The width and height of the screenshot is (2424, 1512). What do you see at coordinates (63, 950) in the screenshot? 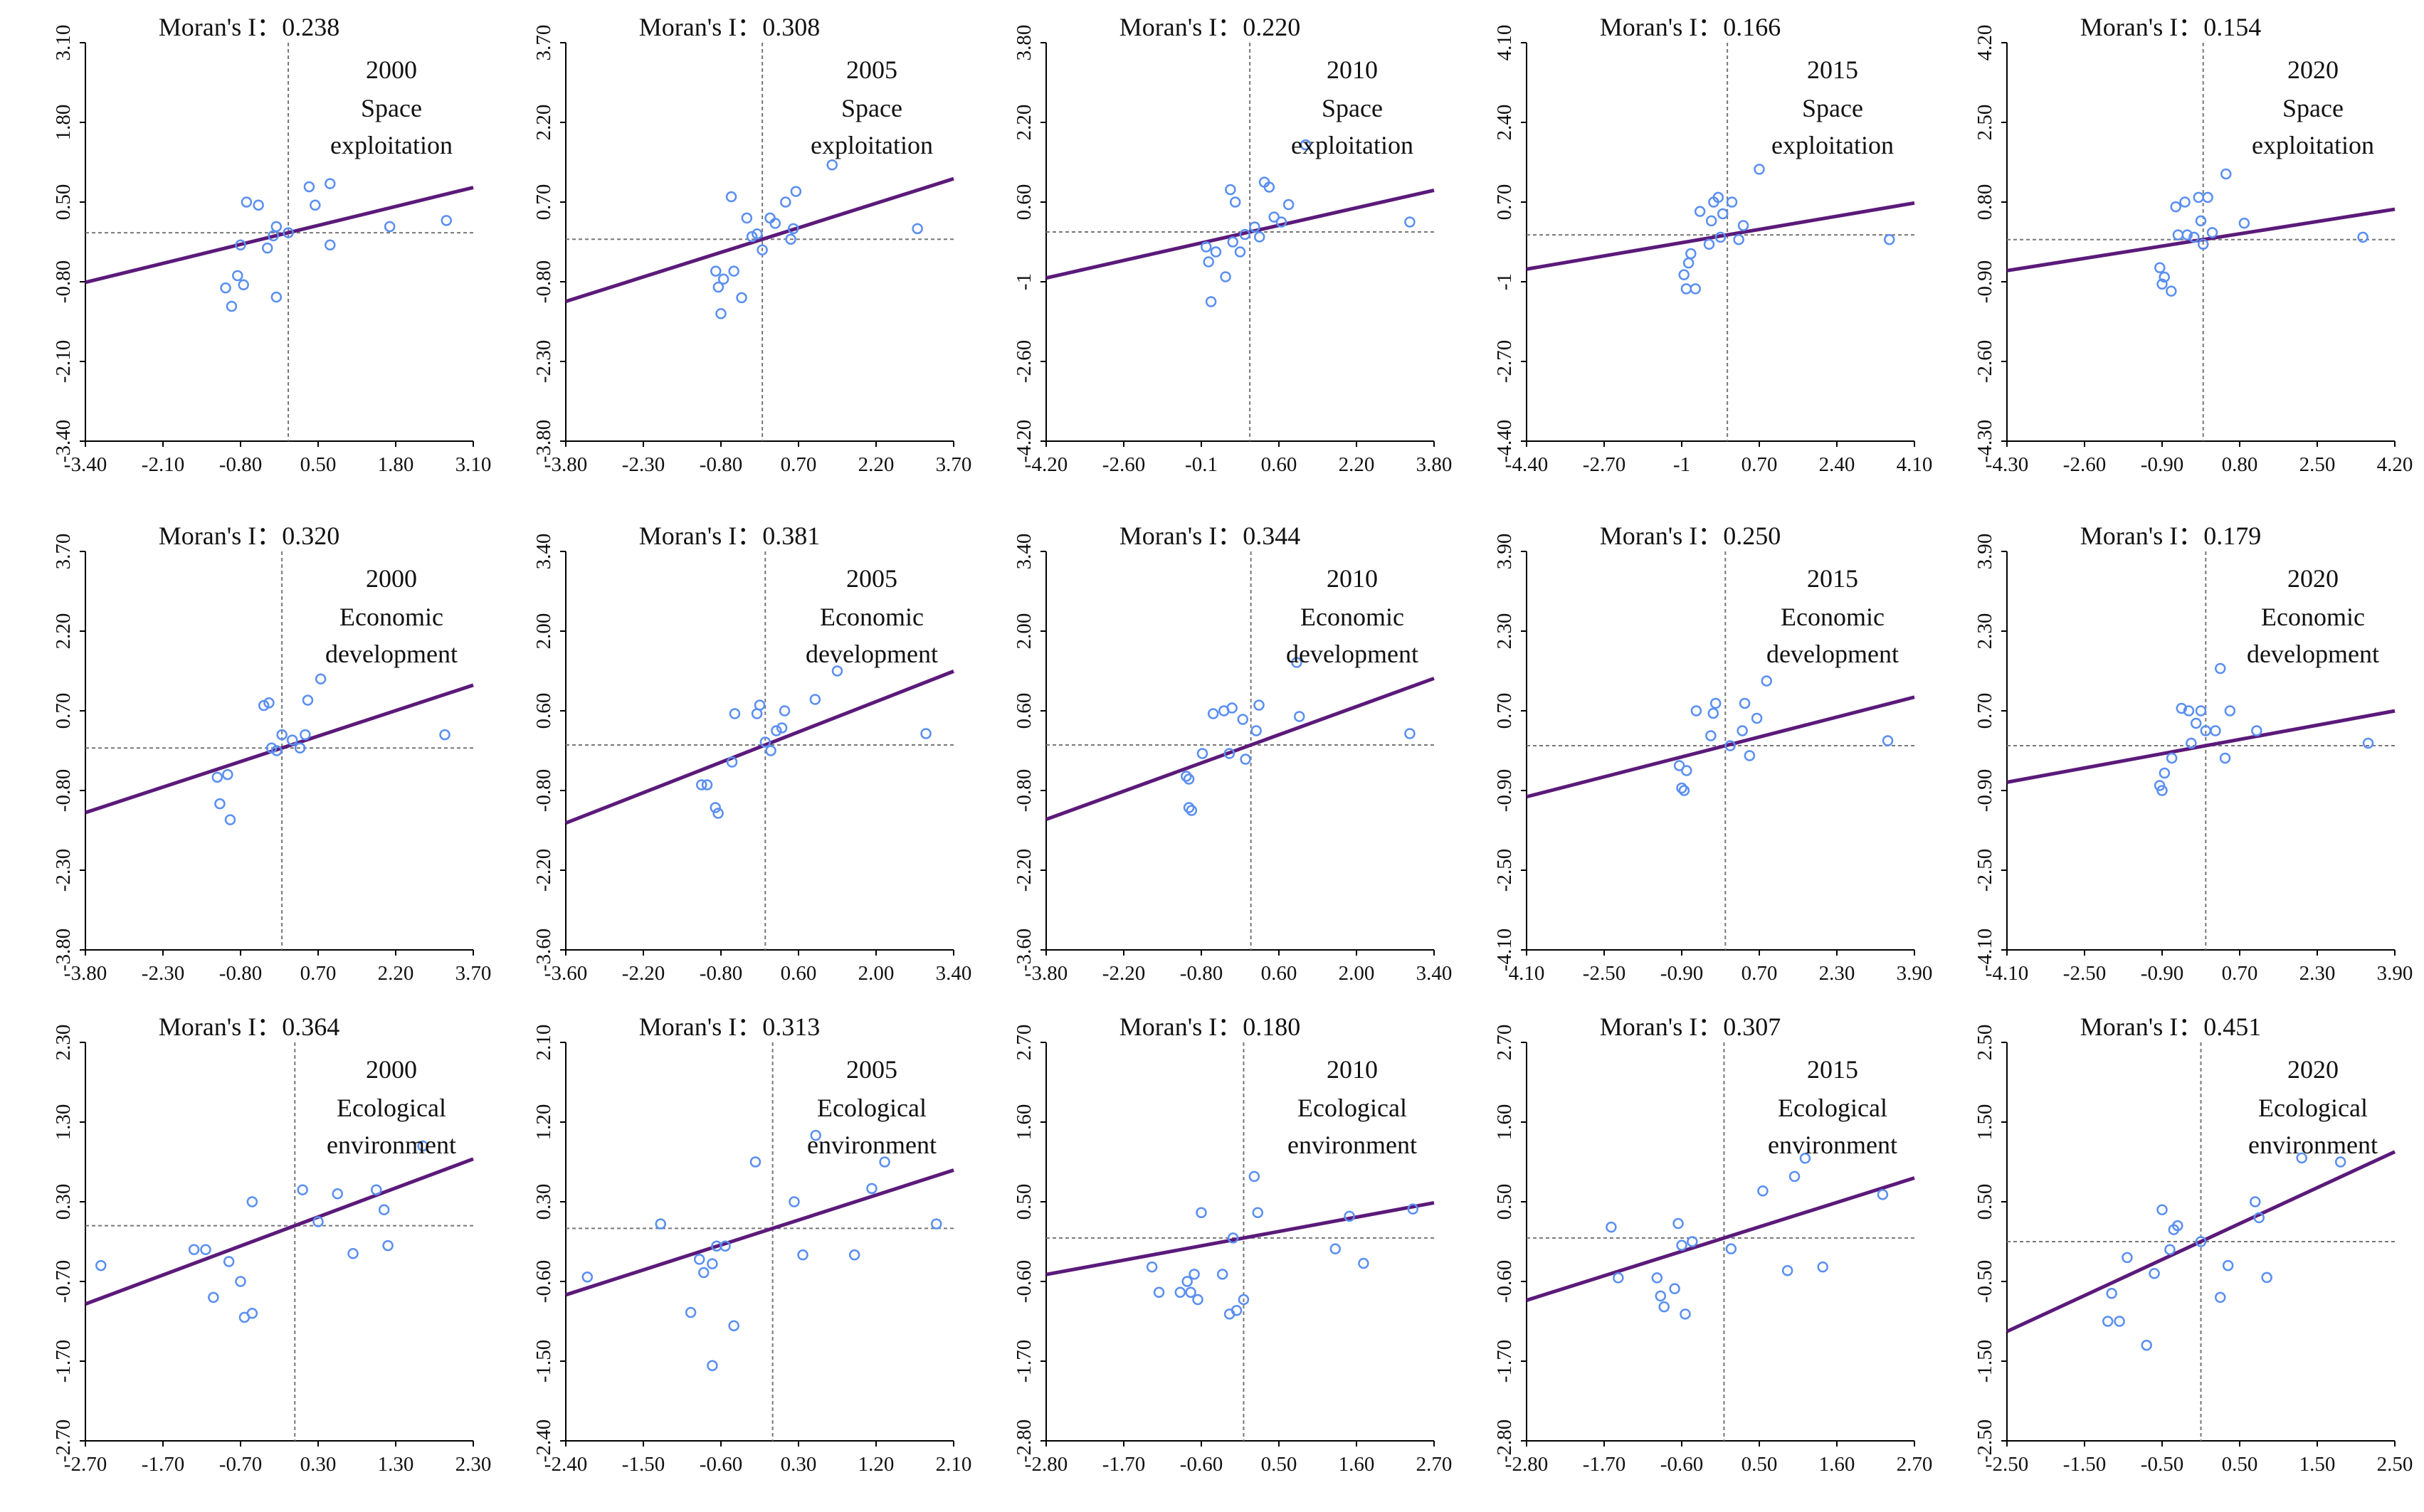
I see `y-tick-label: -3.80` at bounding box center [63, 950].